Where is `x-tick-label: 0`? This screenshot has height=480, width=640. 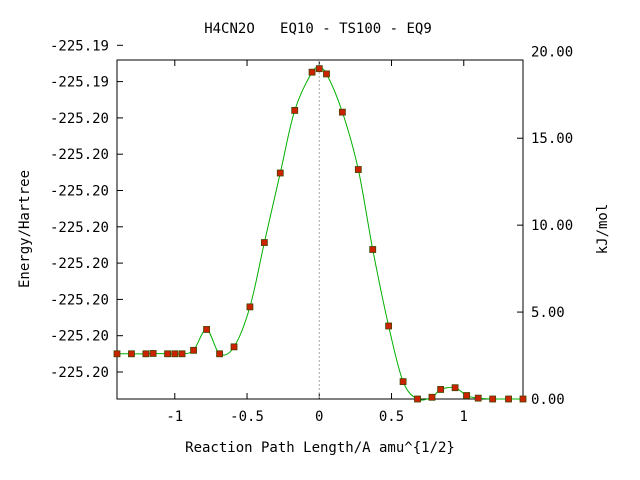 x-tick-label: 0 is located at coordinates (319, 417).